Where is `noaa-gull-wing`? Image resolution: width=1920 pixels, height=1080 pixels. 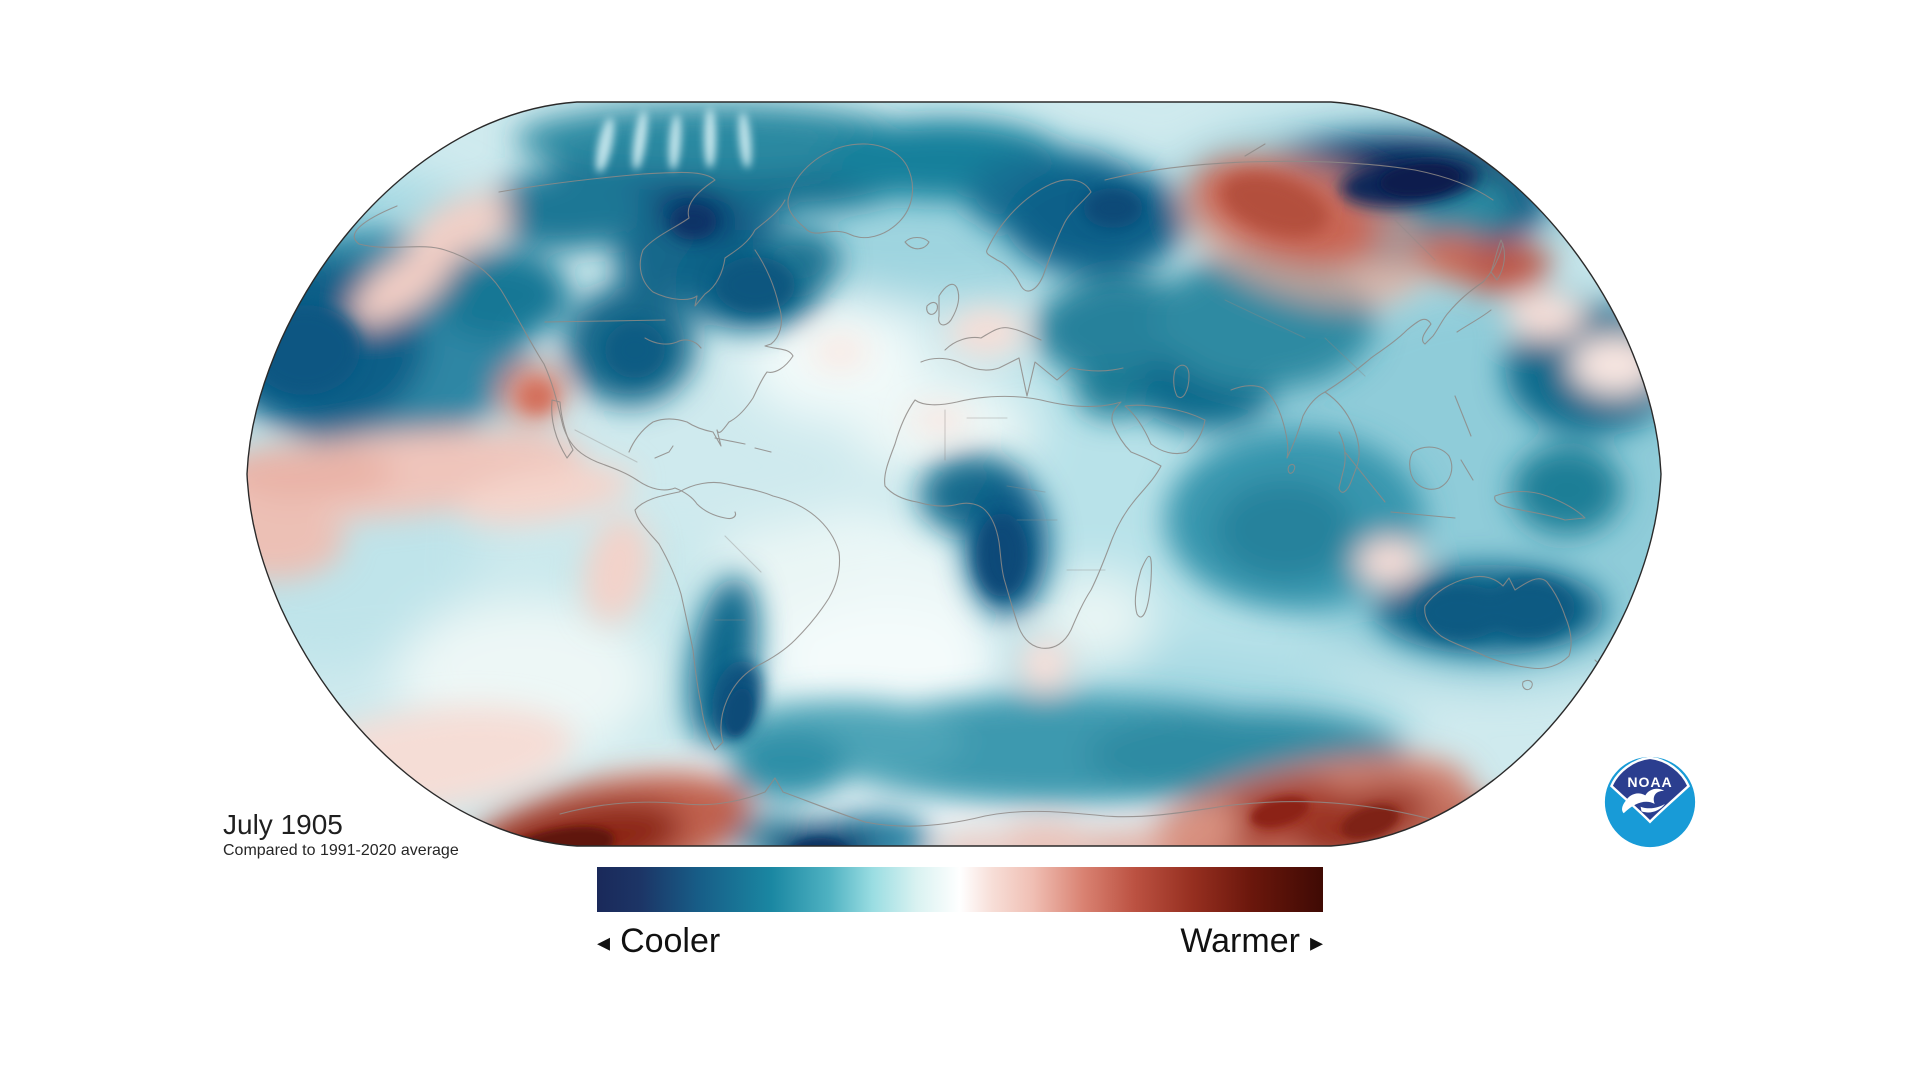 noaa-gull-wing is located at coordinates (1653, 808).